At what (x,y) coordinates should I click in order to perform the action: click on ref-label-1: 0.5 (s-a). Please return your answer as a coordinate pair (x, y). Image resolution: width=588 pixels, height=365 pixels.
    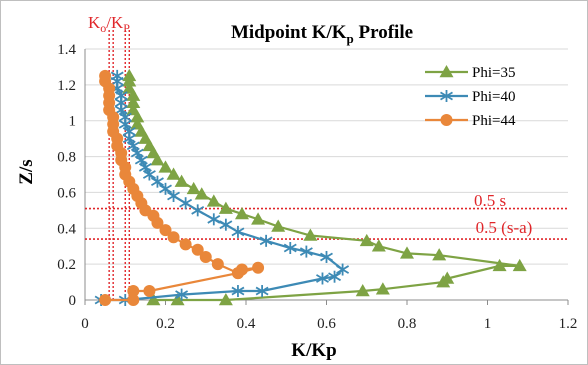
    Looking at the image, I should click on (504, 227).